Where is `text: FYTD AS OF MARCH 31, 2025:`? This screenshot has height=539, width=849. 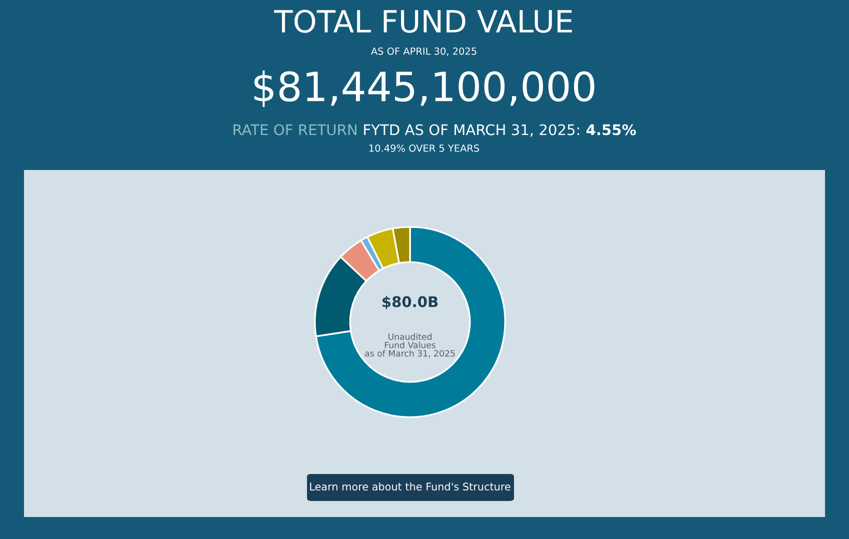
text: FYTD AS OF MARCH 31, 2025: is located at coordinates (472, 130).